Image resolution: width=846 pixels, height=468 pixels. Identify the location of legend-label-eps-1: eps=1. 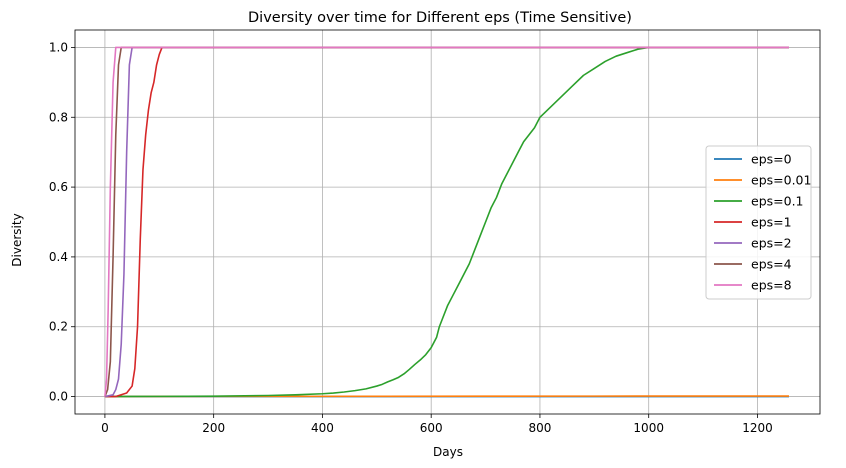
(771, 222).